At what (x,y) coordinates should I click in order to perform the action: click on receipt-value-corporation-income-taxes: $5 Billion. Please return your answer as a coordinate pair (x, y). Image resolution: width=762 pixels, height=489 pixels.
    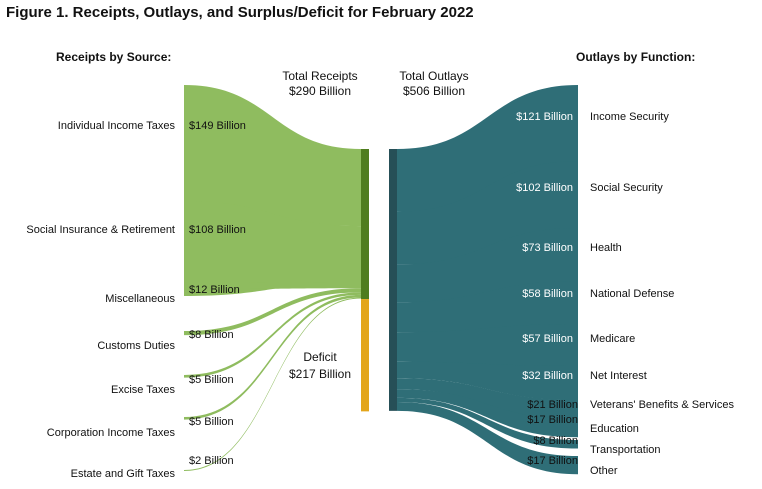
    Looking at the image, I should click on (211, 422).